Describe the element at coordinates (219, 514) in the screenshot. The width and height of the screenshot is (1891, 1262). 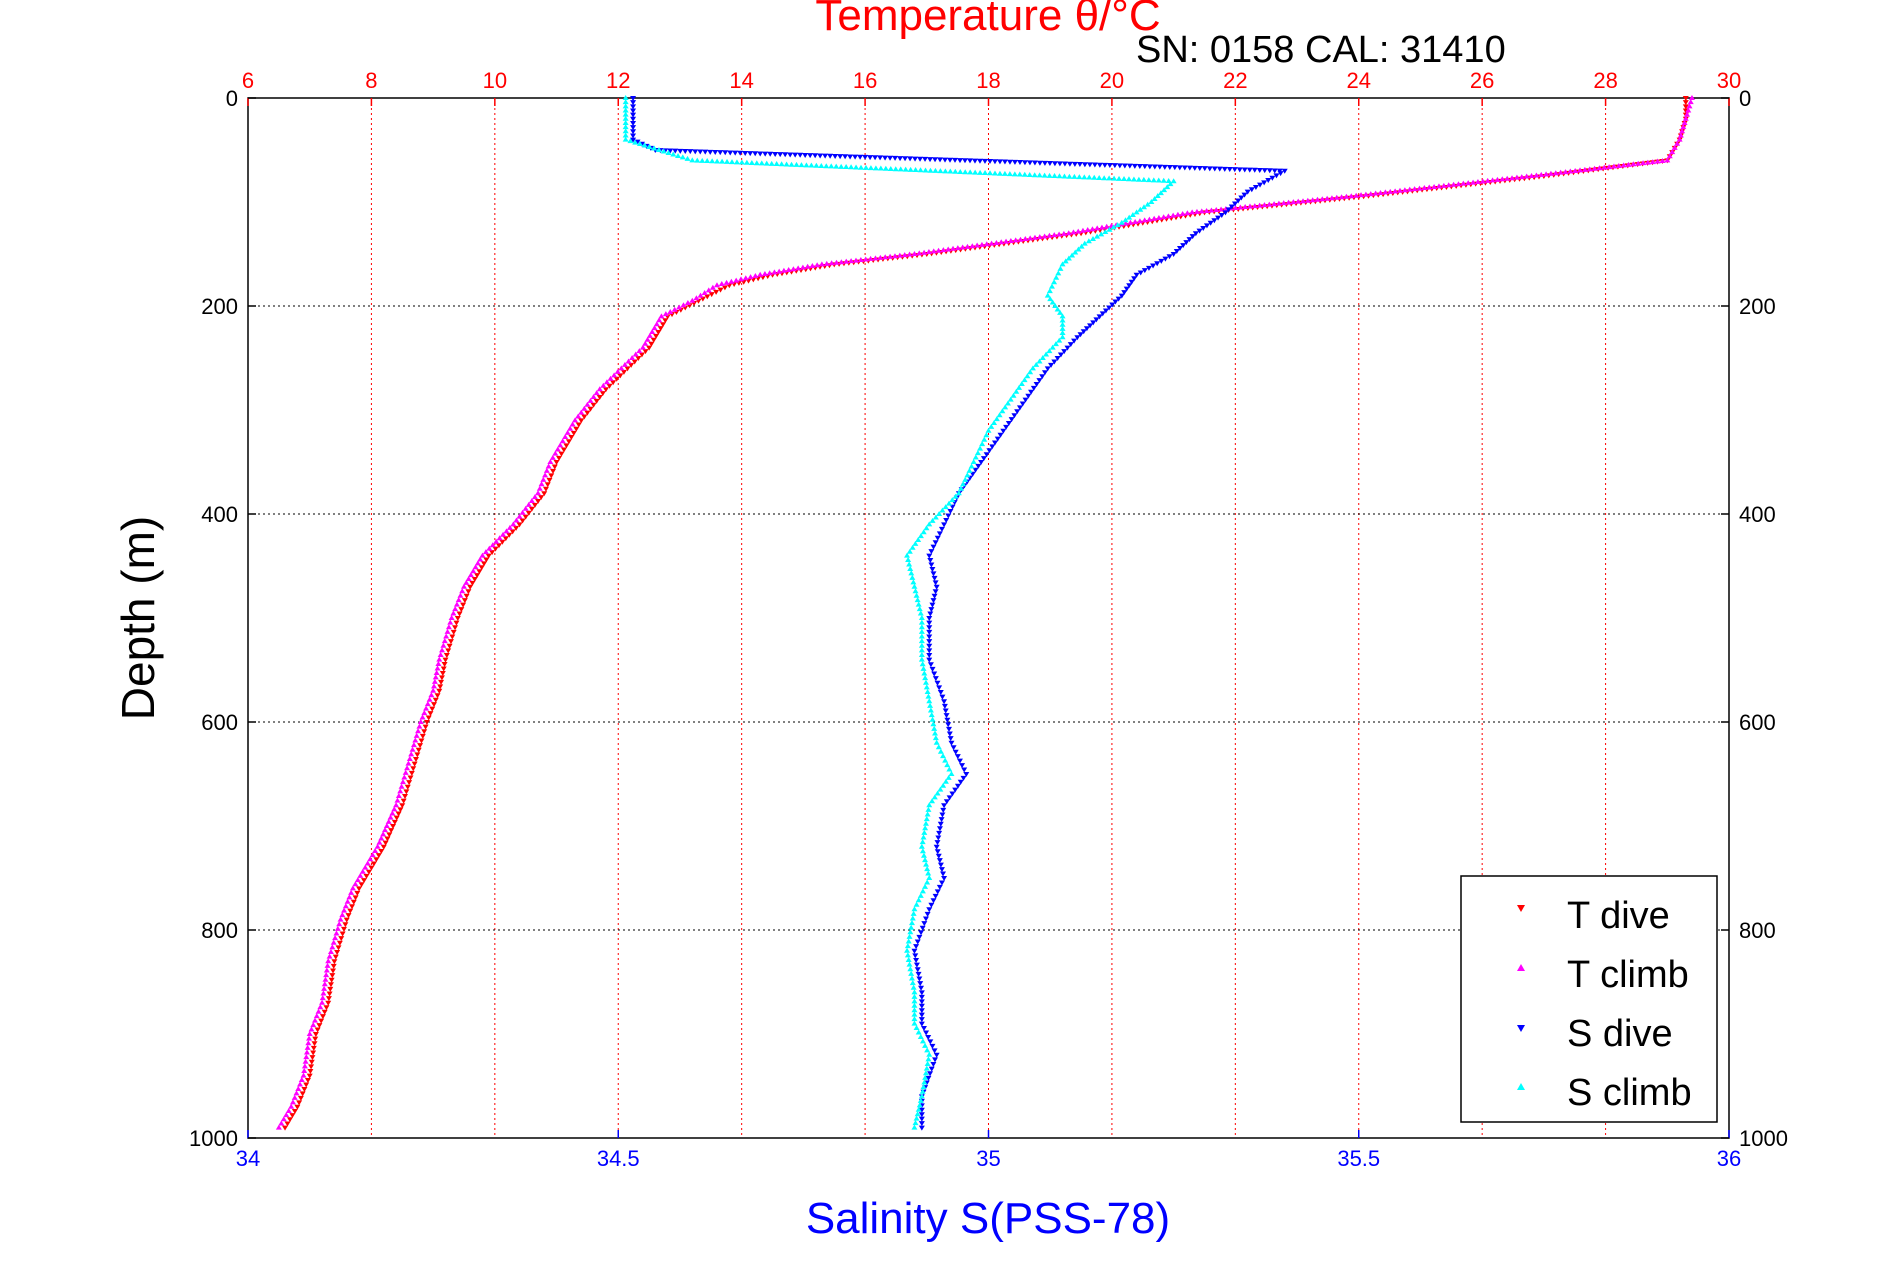
I see `tick-label-depth-left: 400` at that location.